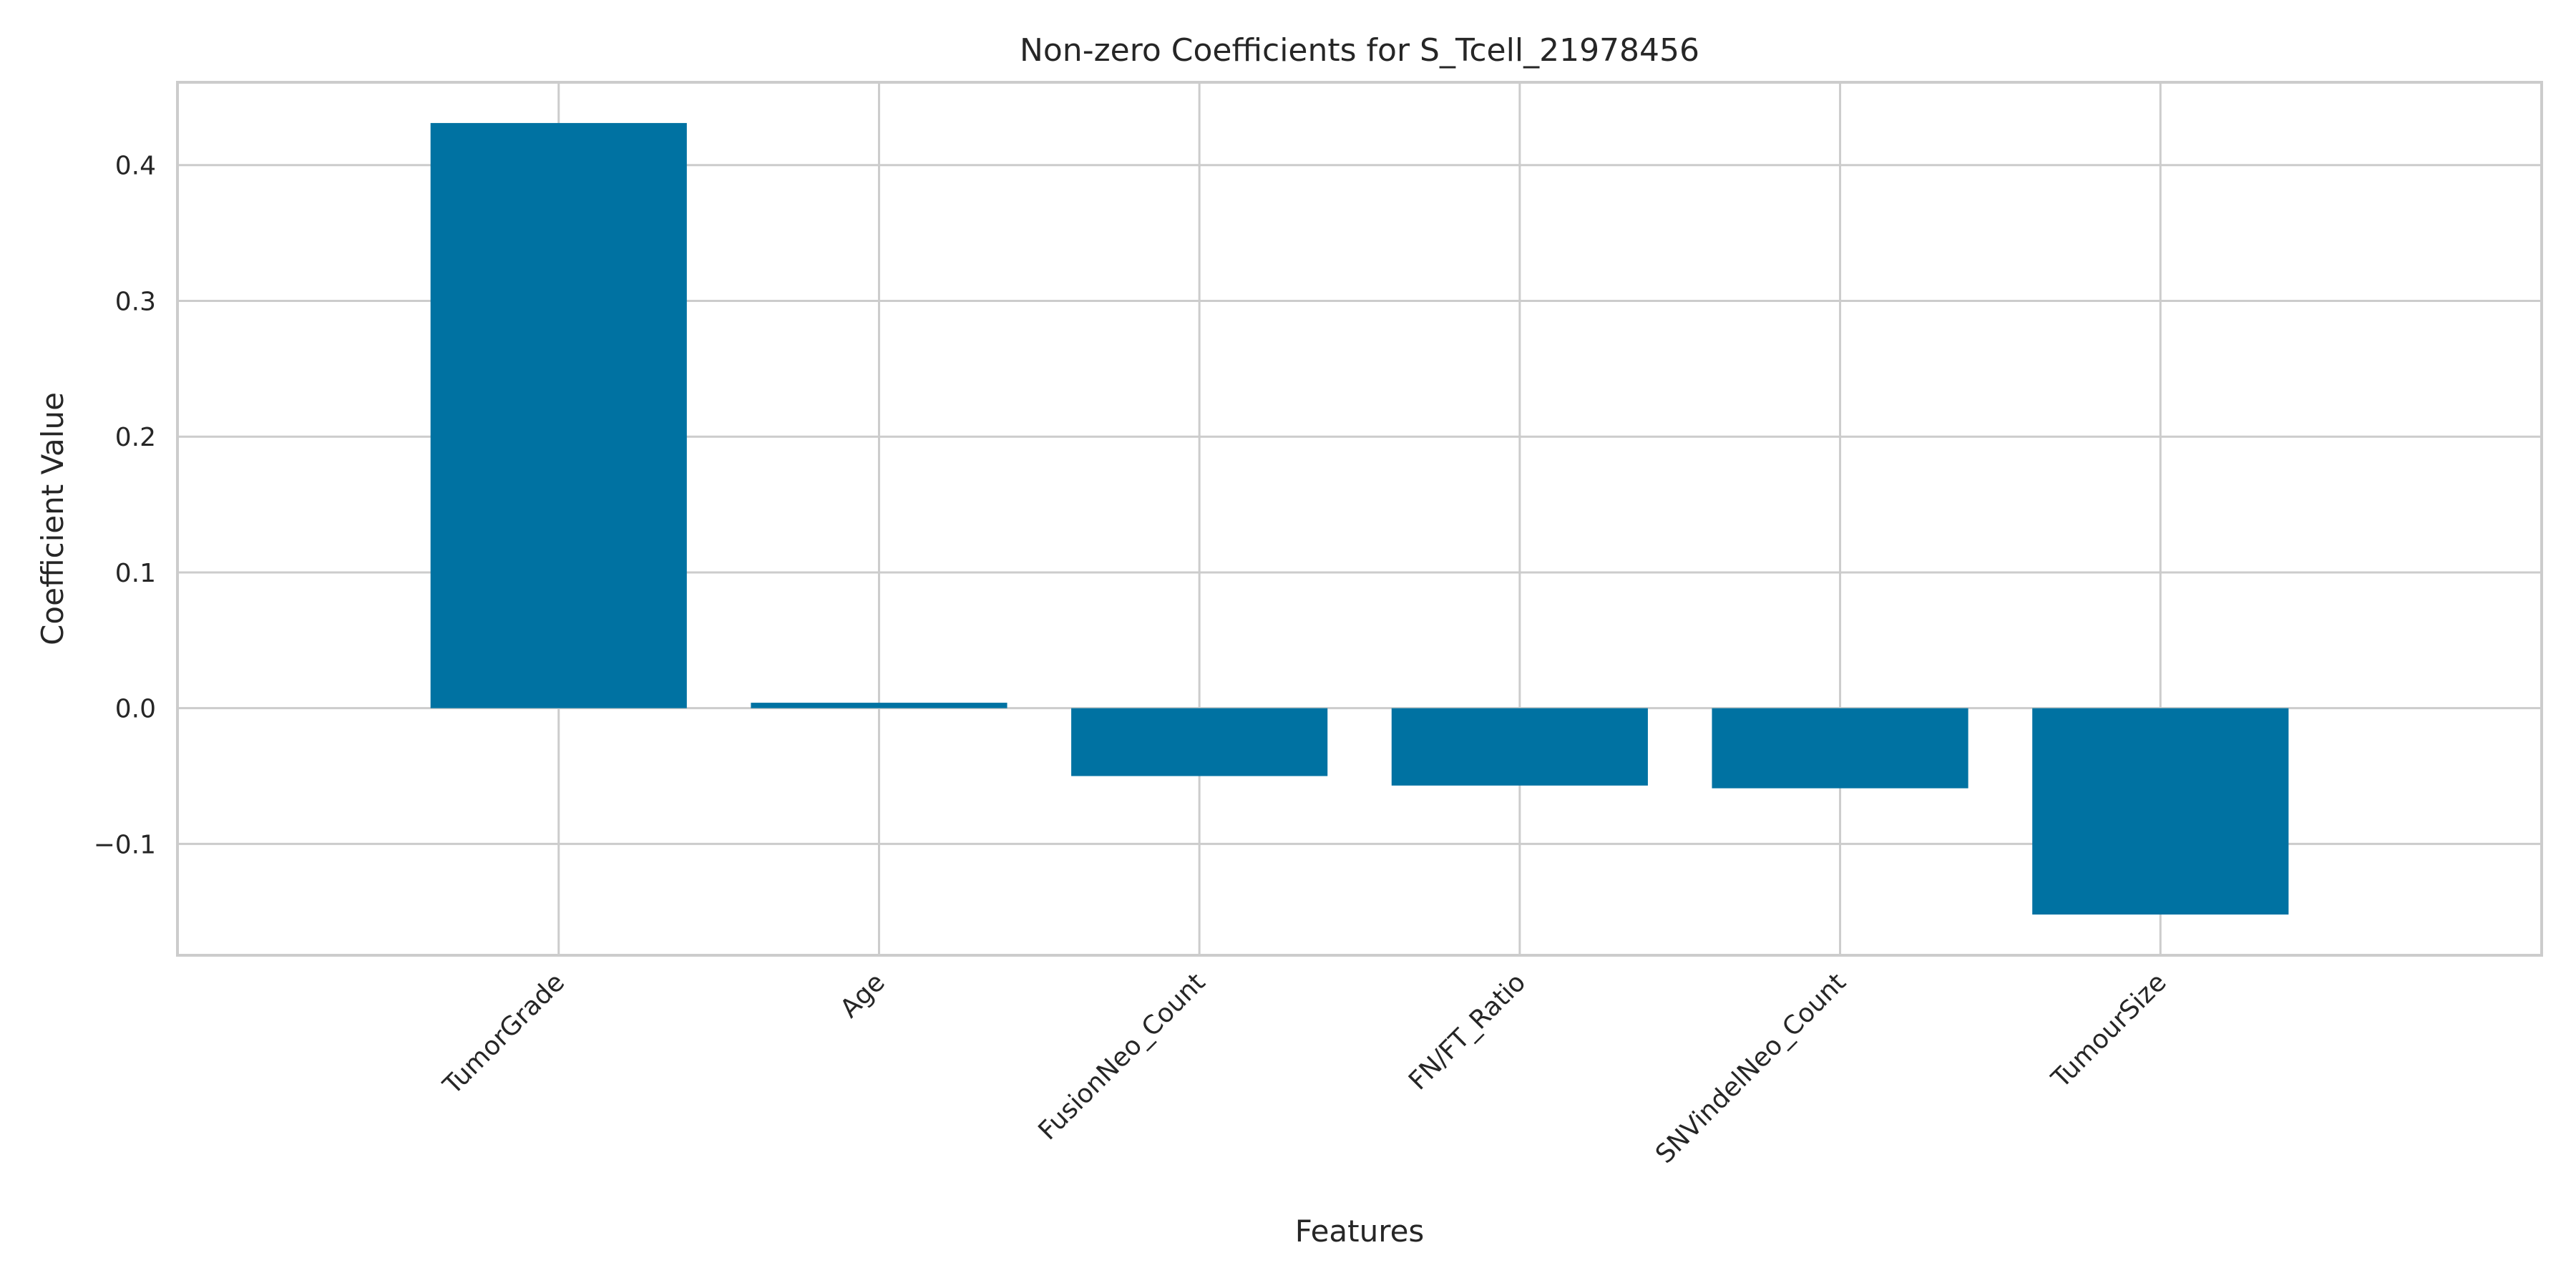 Image resolution: width=2576 pixels, height=1288 pixels. Describe the element at coordinates (1519, 747) in the screenshot. I see `bar-fn-ft-ratio` at that location.